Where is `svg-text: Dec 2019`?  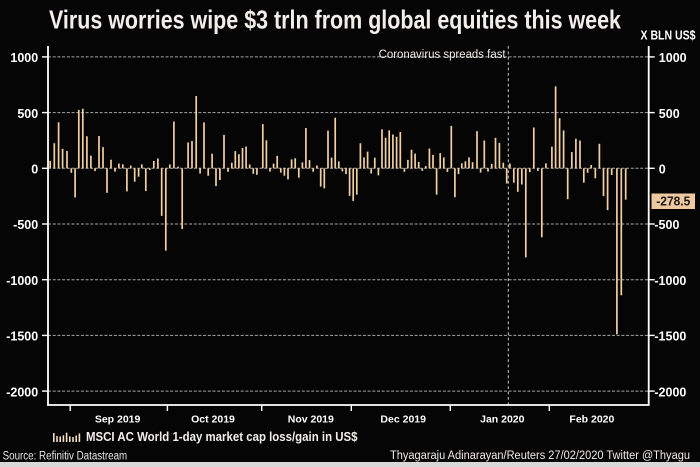
svg-text: Dec 2019 is located at coordinates (403, 419).